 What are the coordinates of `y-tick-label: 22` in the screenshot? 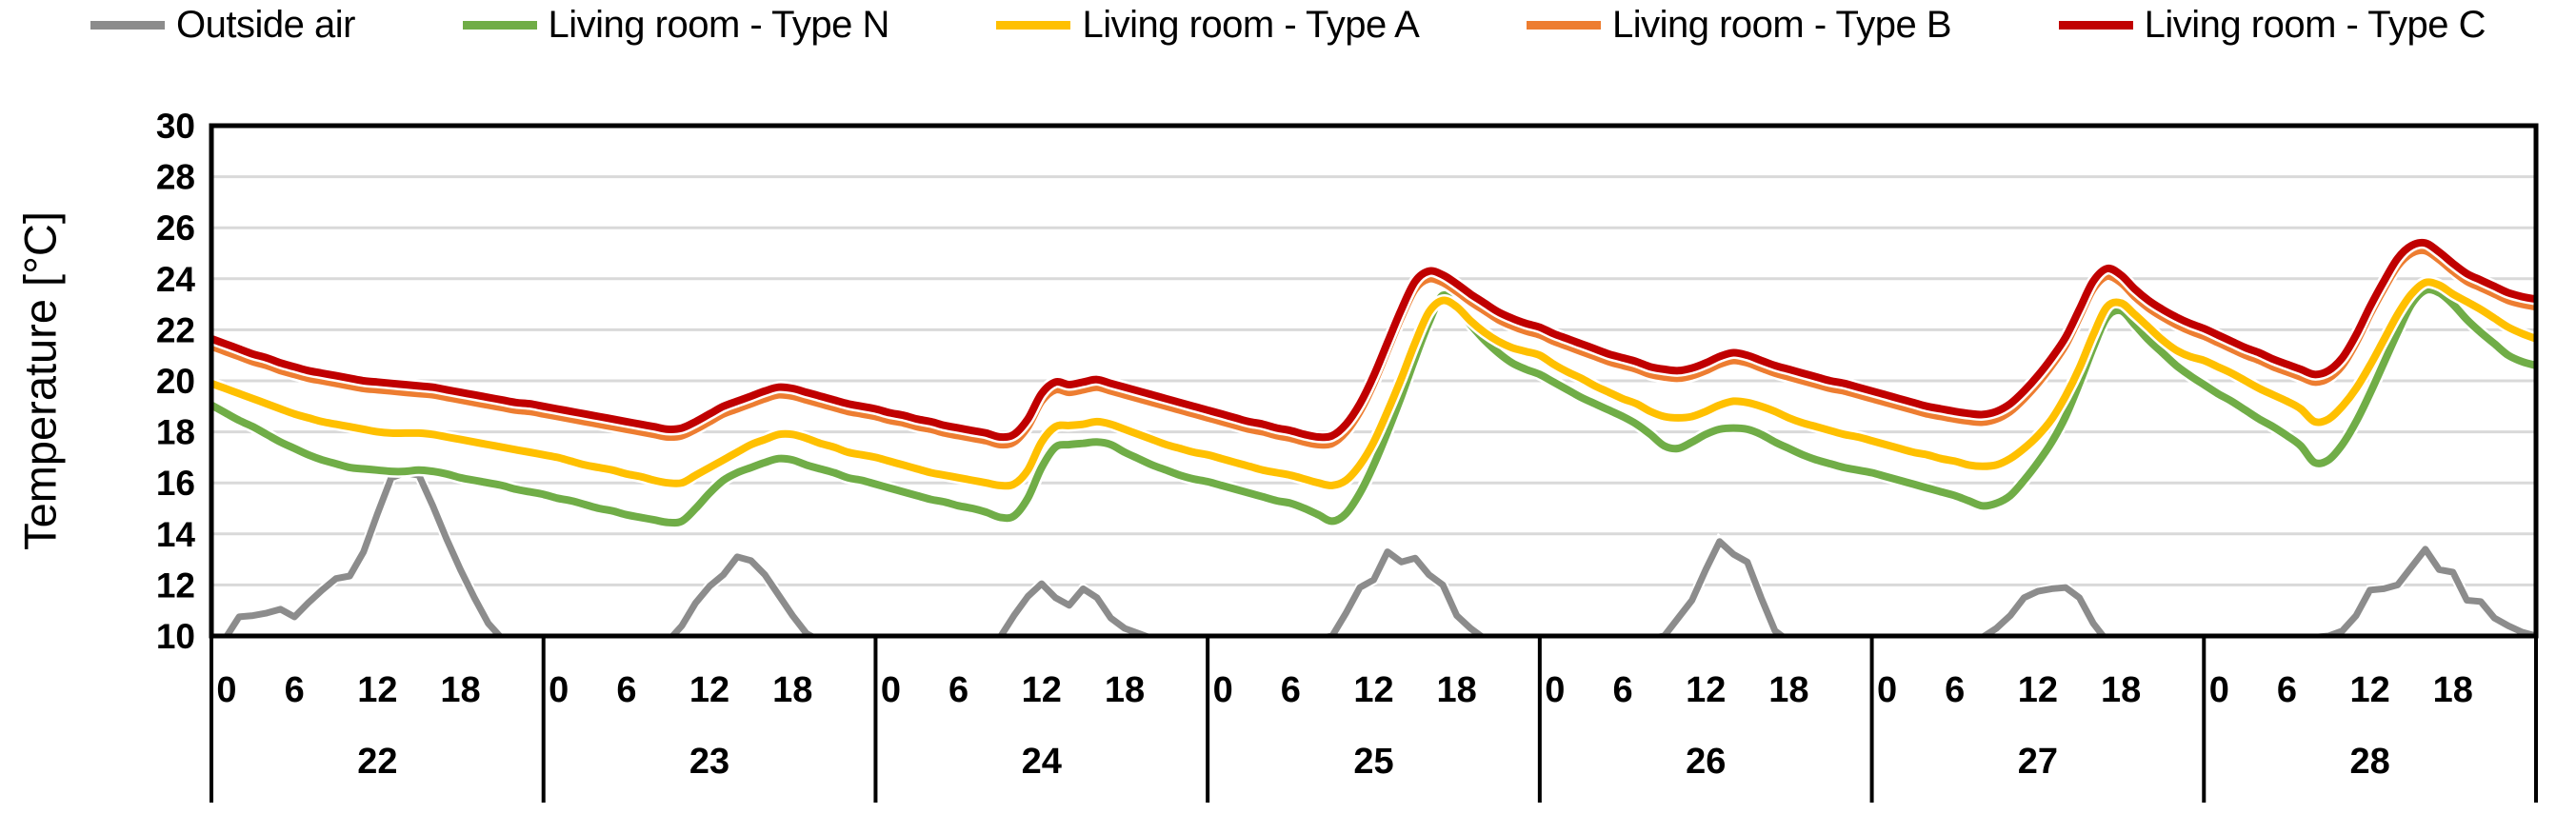 It's located at (175, 329).